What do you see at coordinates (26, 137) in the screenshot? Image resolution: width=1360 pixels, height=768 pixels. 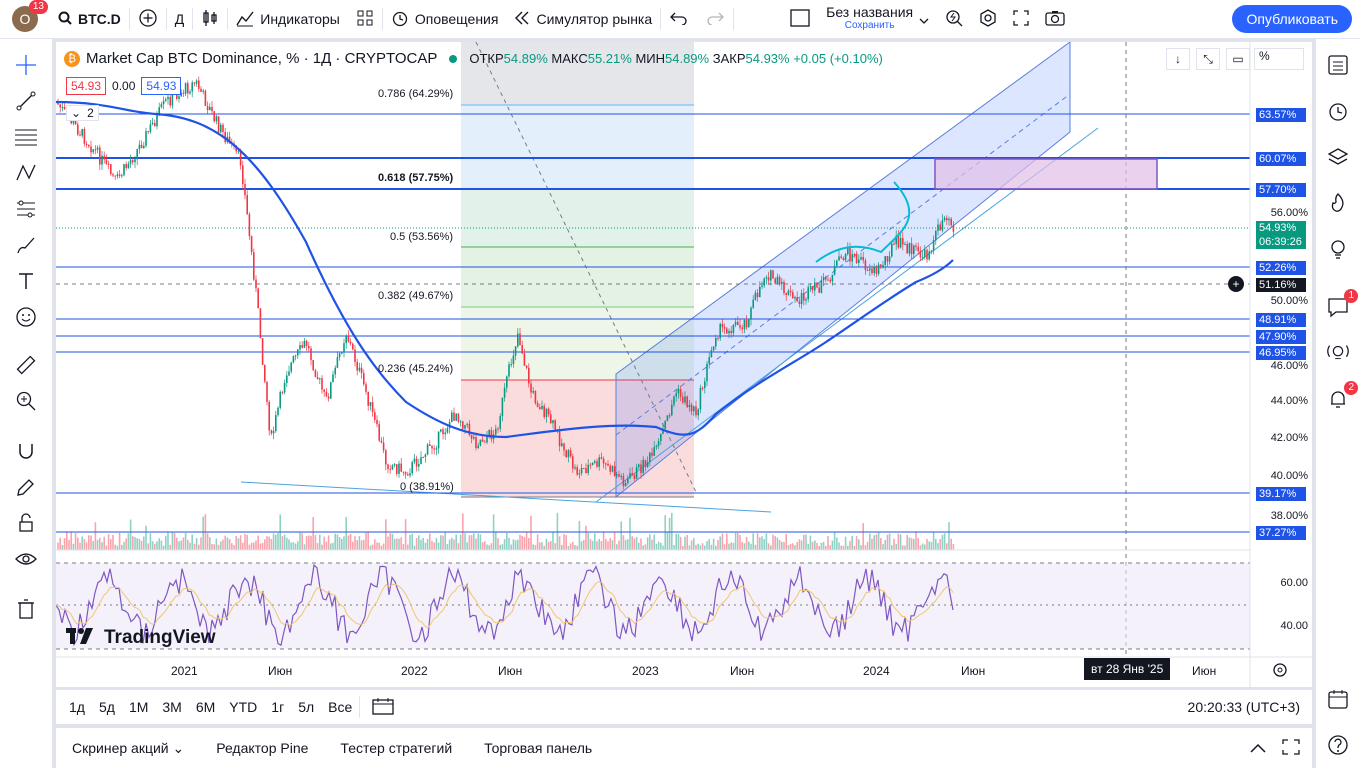 I see `fib-tool-icon` at bounding box center [26, 137].